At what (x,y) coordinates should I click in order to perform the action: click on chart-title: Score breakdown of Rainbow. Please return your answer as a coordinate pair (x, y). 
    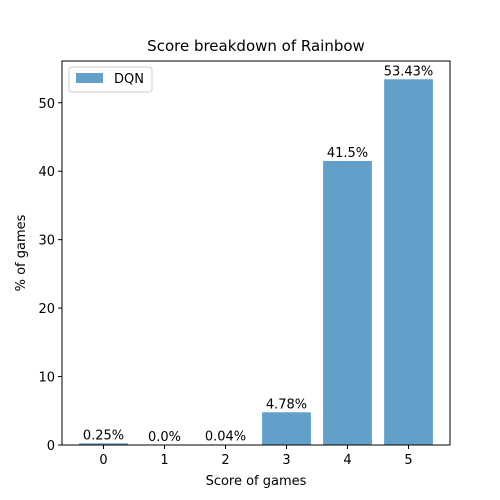
    Looking at the image, I should click on (256, 46).